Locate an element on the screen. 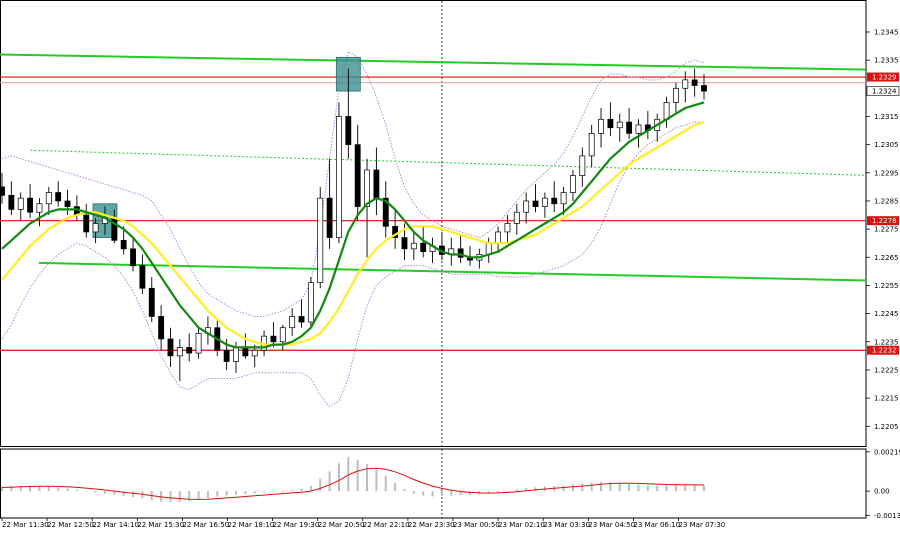  y-tick-label-1: 1.2335 is located at coordinates (886, 61).